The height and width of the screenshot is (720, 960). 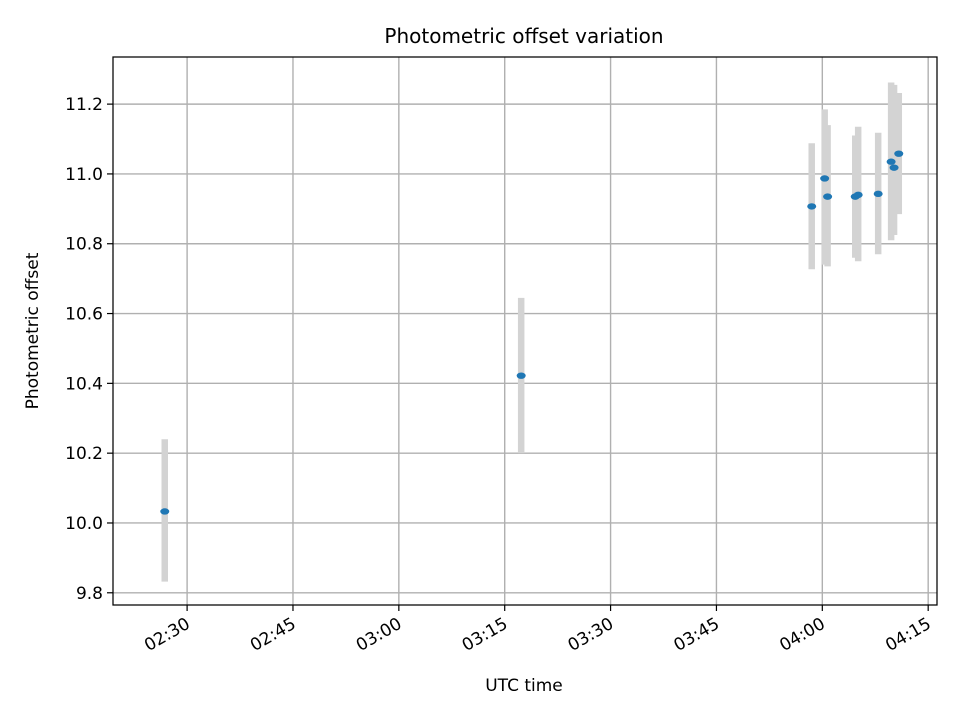 I want to click on x-axis-label: UTC time, so click(x=524, y=686).